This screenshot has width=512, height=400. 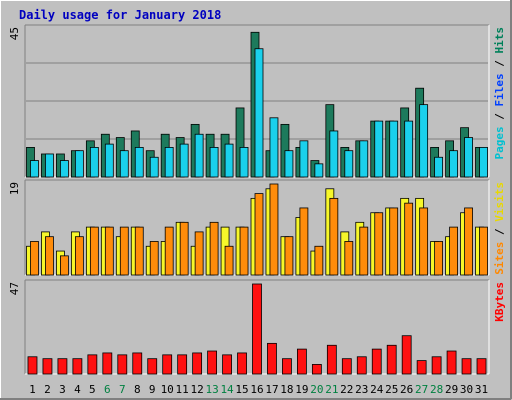 What do you see at coordinates (499, 228) in the screenshot?
I see `panel-visits-side-label: Sites / Visits` at bounding box center [499, 228].